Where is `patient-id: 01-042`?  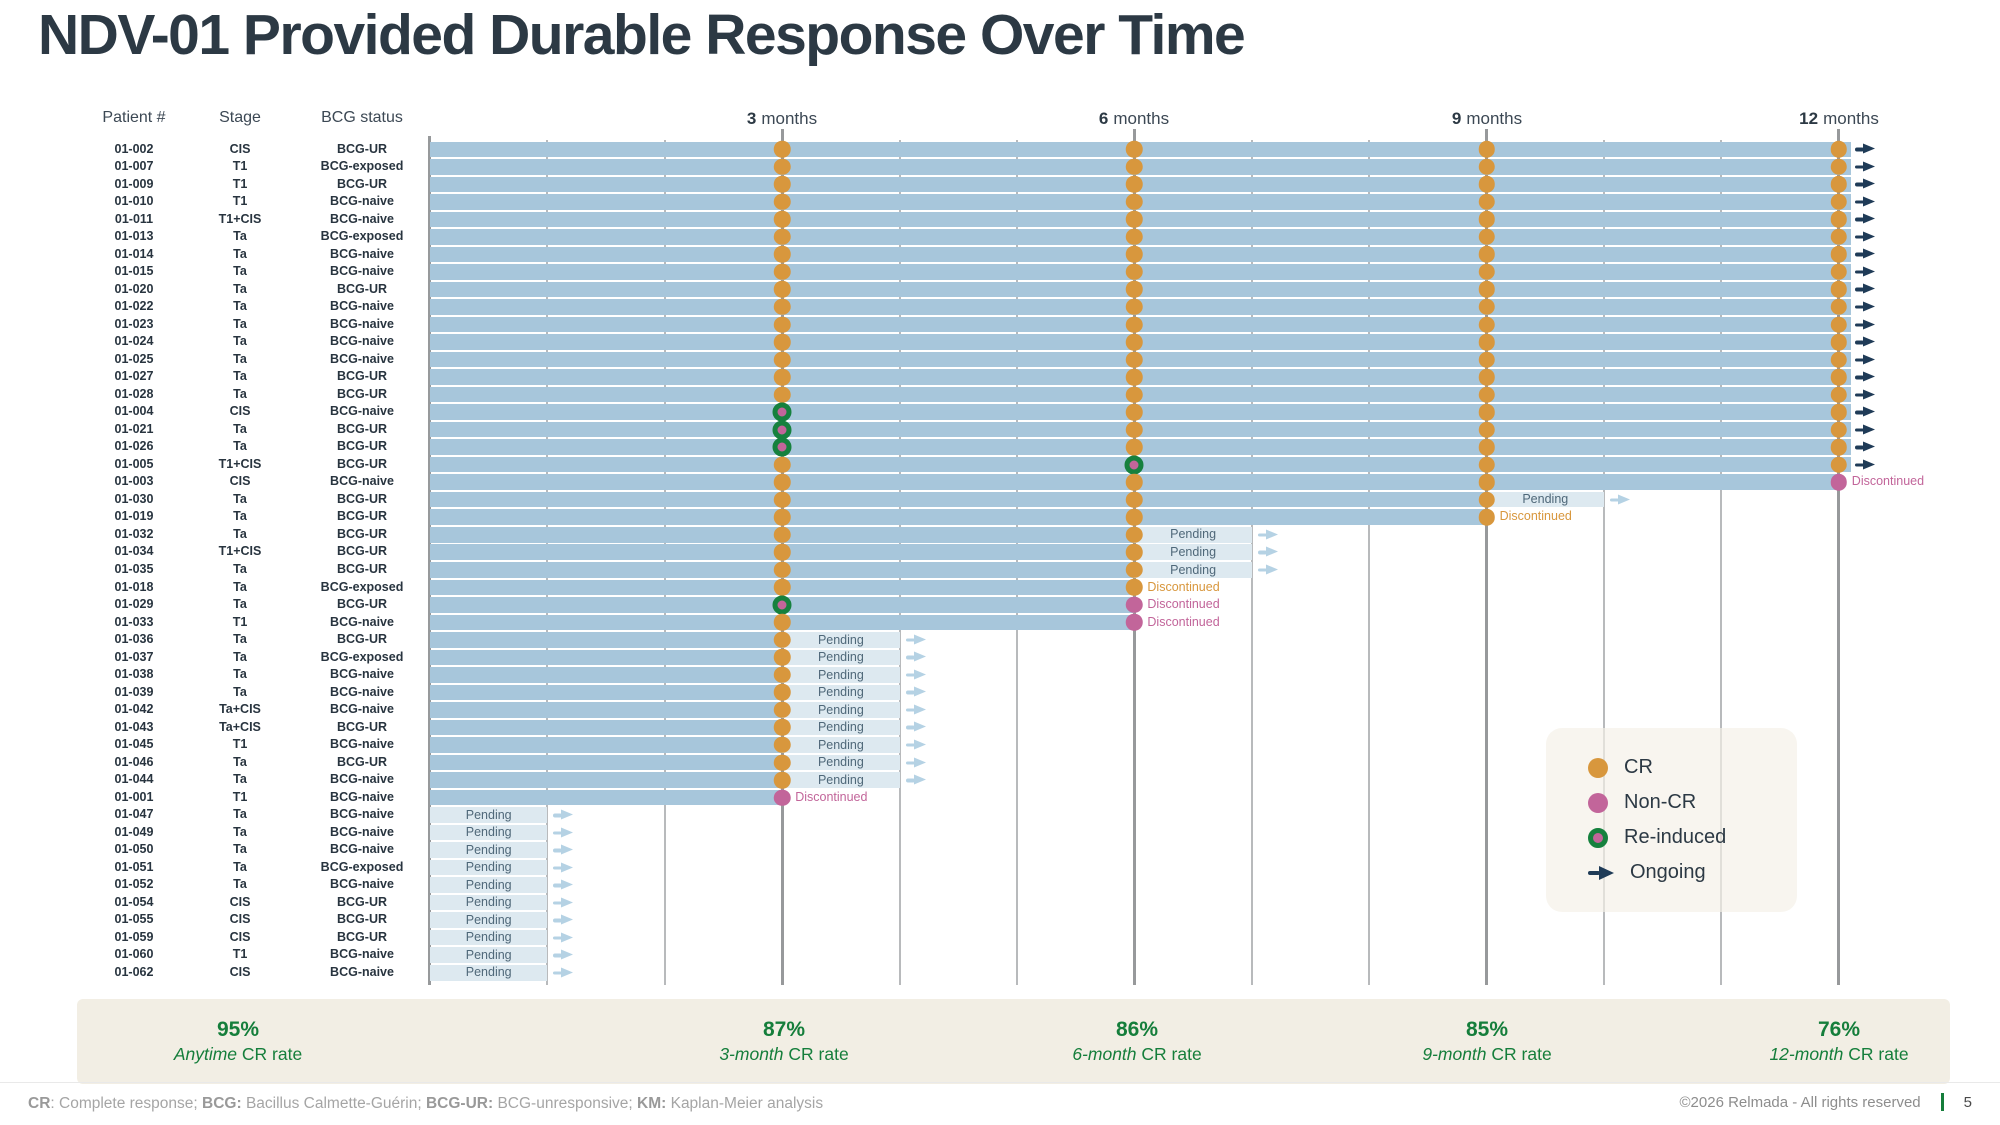
patient-id: 01-042 is located at coordinates (134, 709).